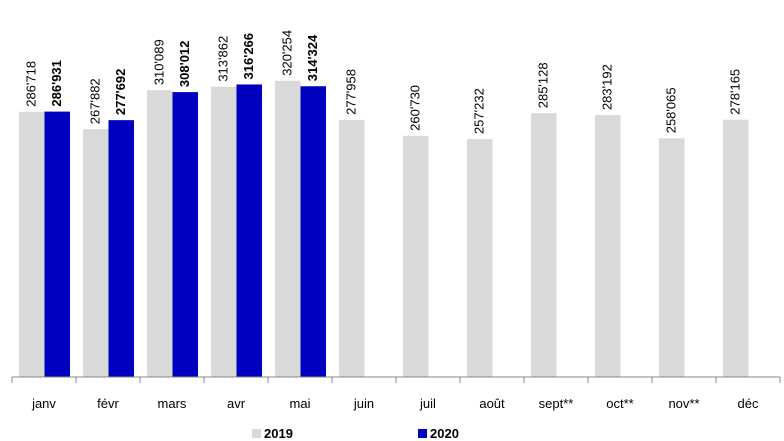 Image resolution: width=784 pixels, height=441 pixels. Describe the element at coordinates (300, 403) in the screenshot. I see `x-tick-label: mai` at that location.